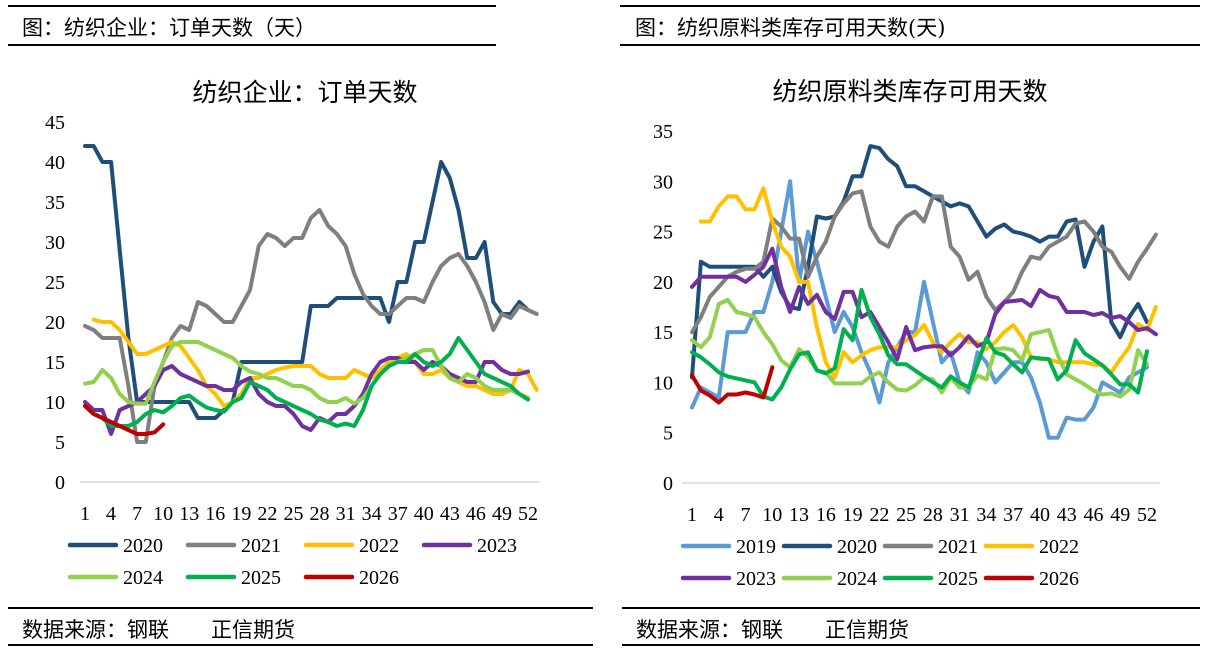 The width and height of the screenshot is (1211, 653). Describe the element at coordinates (55, 403) in the screenshot. I see `y-tick-label: 10` at that location.